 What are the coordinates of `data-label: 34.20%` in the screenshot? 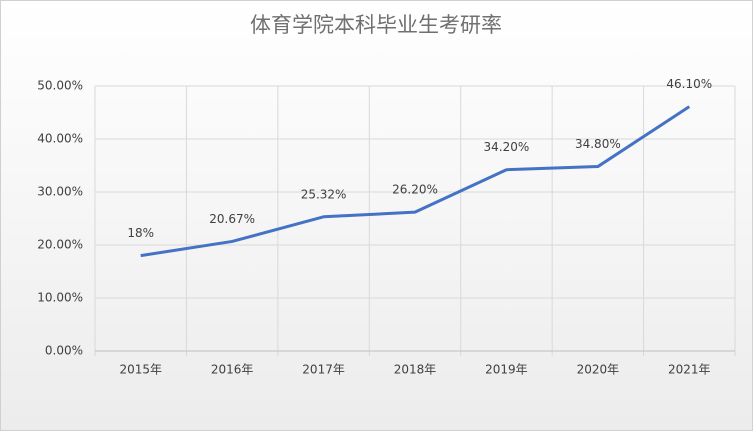 It's located at (507, 147).